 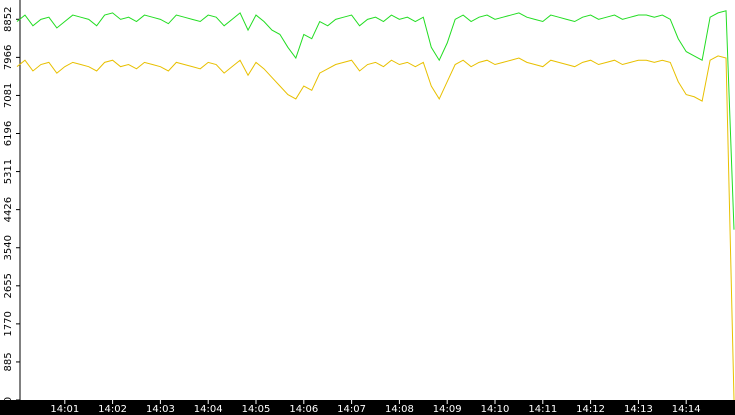 I want to click on x-axis-strip, so click(x=367, y=407).